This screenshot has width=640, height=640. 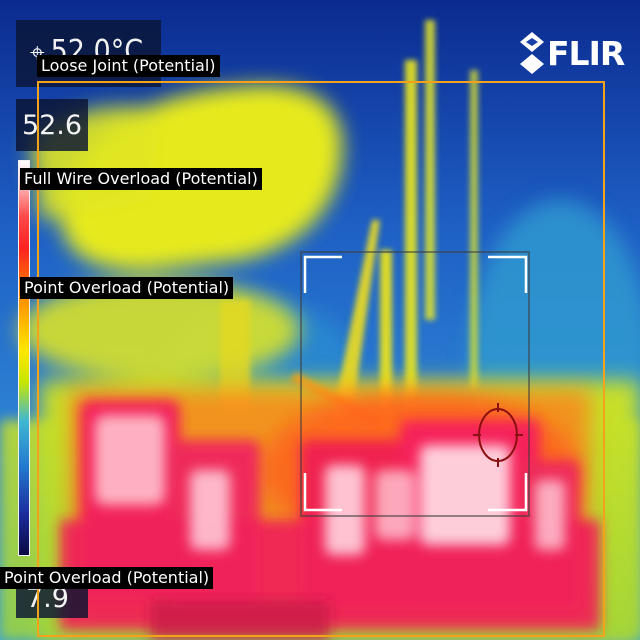 What do you see at coordinates (128, 66) in the screenshot?
I see `annotation-label-loose-joint: Loose Joint (Potential)` at bounding box center [128, 66].